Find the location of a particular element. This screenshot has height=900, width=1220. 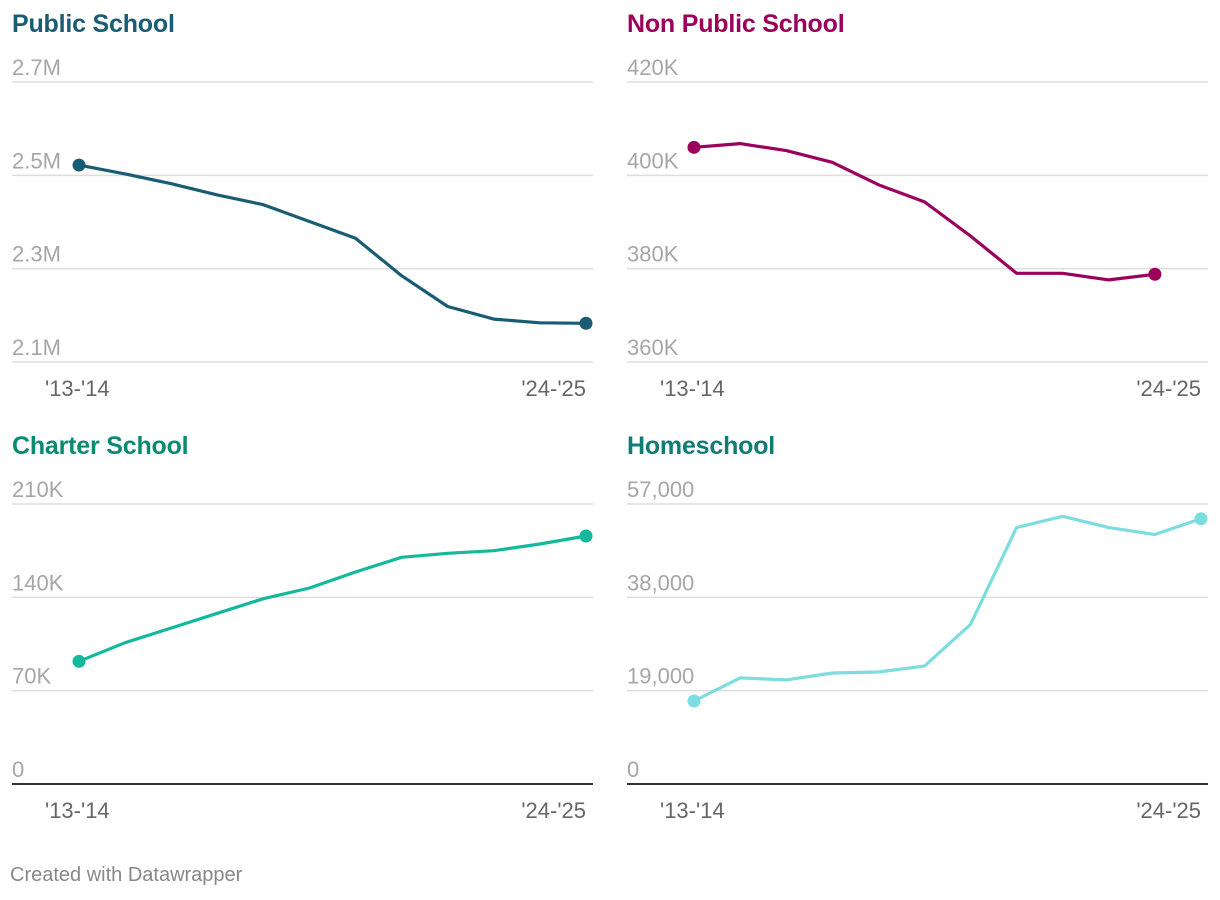

y-tick-label: 2.3M is located at coordinates (36, 254).